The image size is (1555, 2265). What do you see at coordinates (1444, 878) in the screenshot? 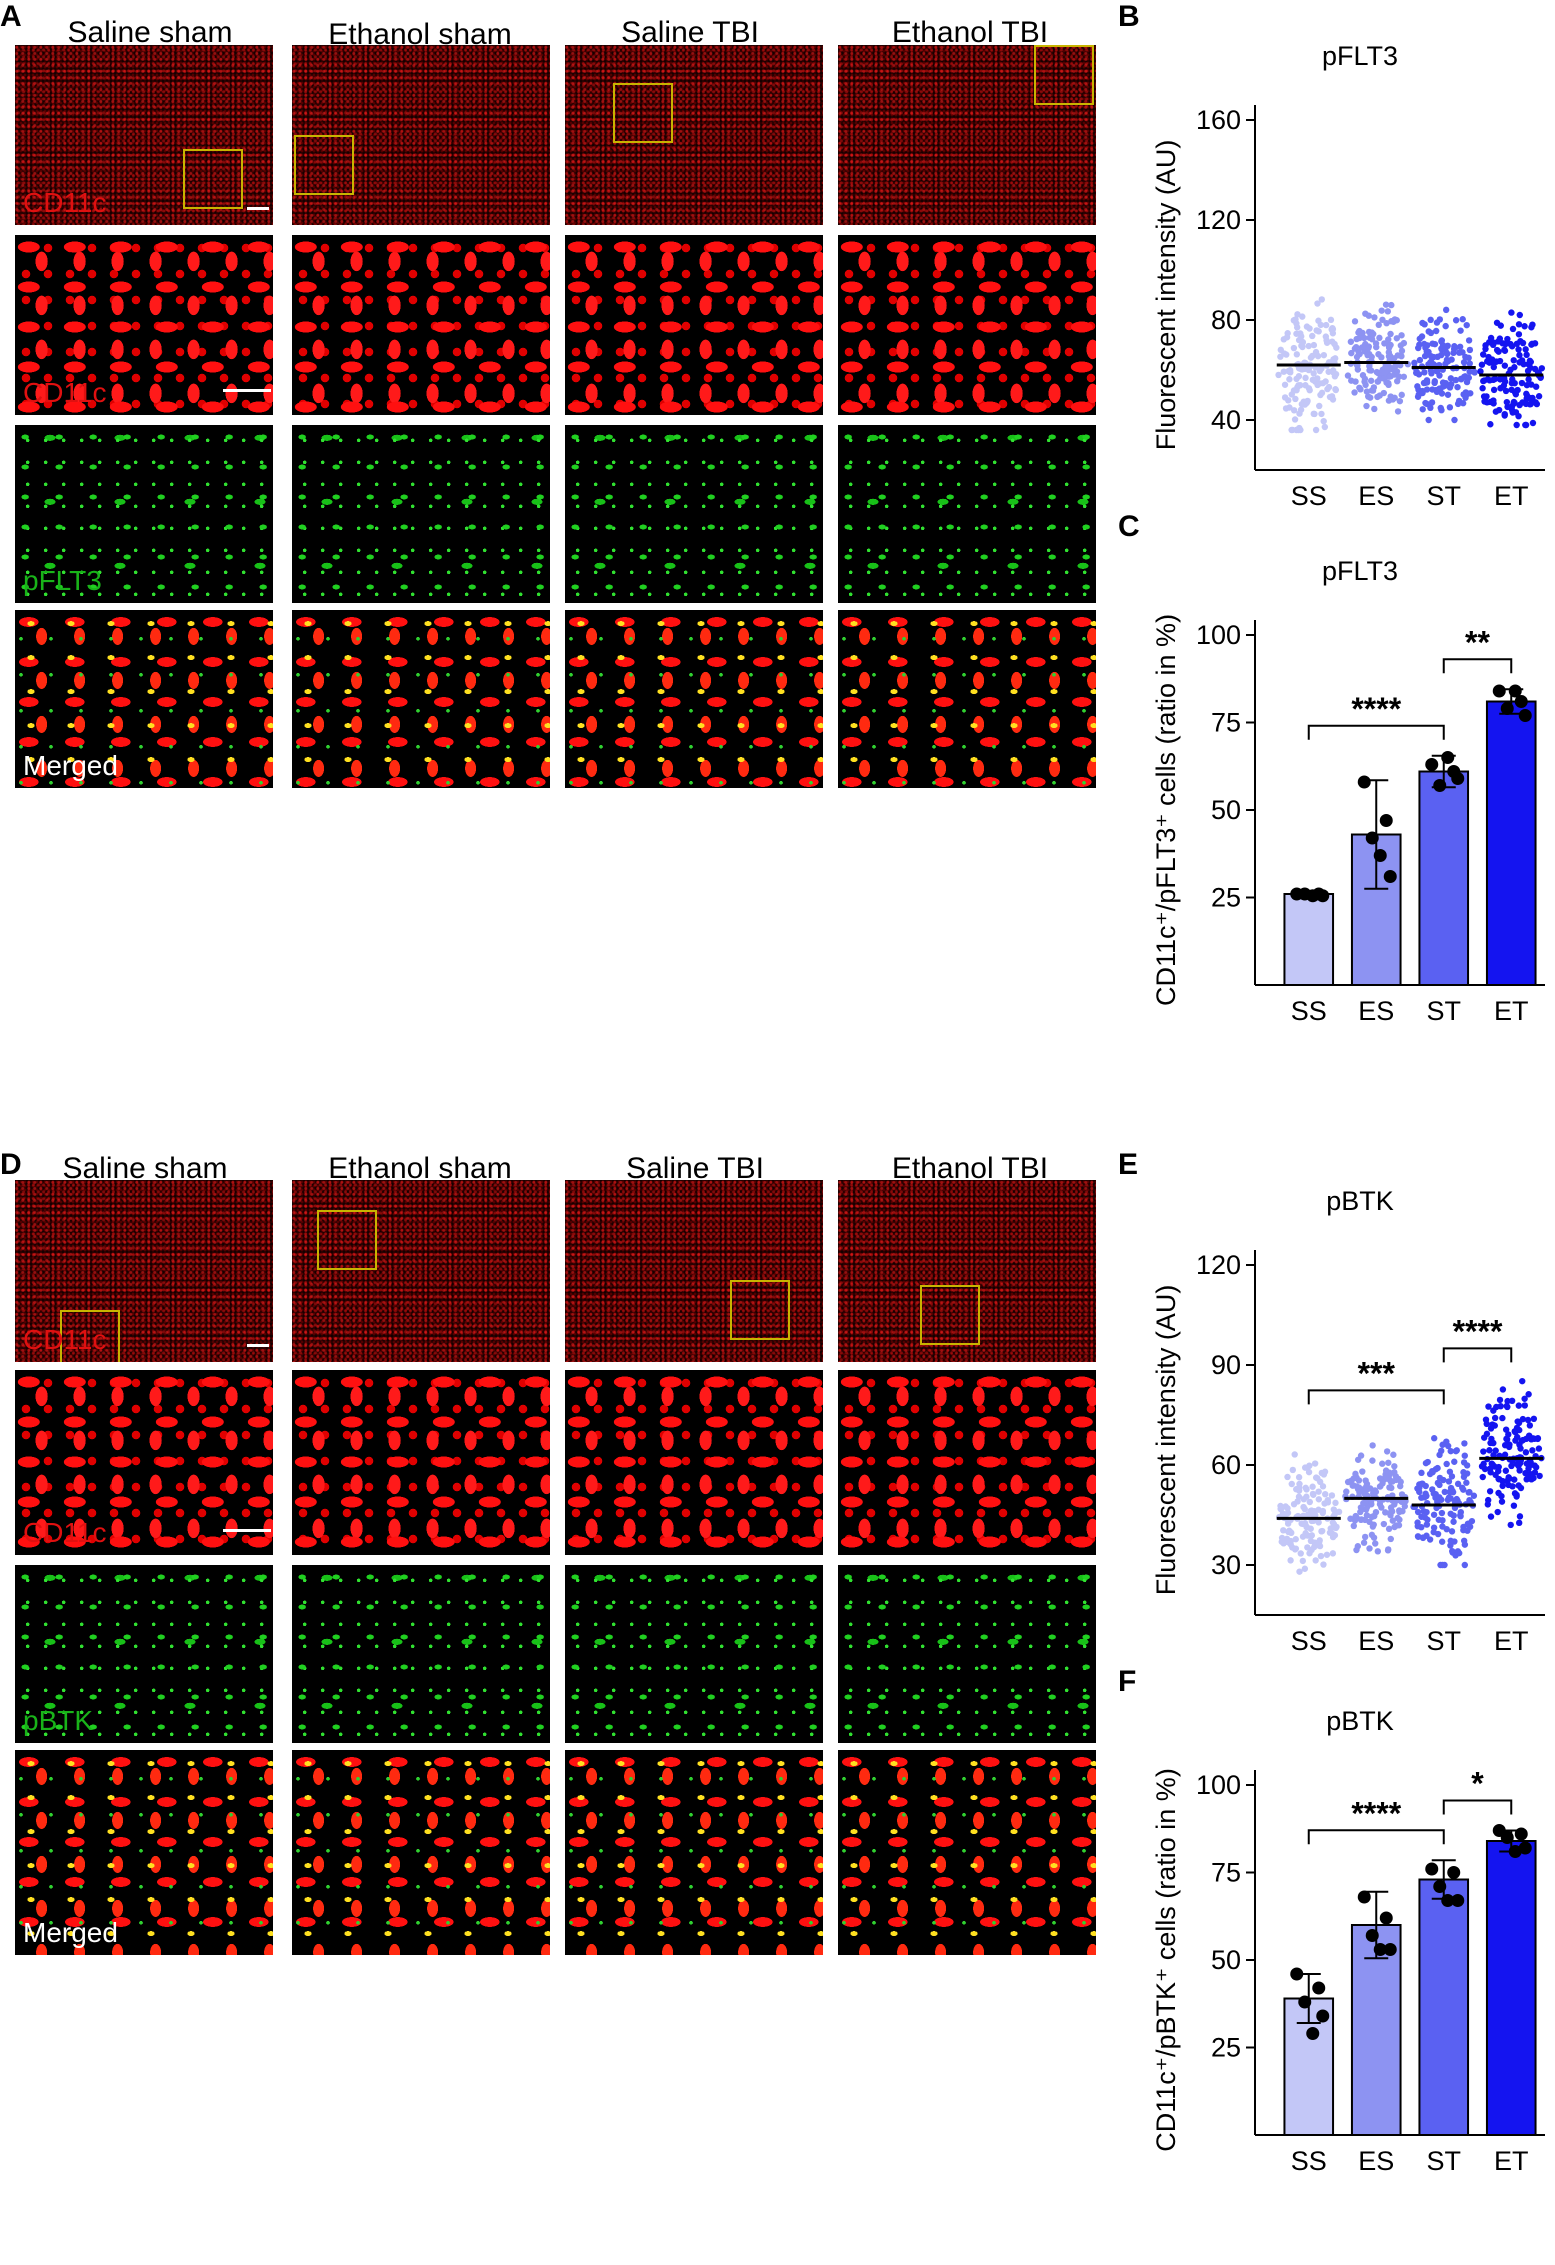
I see `bar-st` at bounding box center [1444, 878].